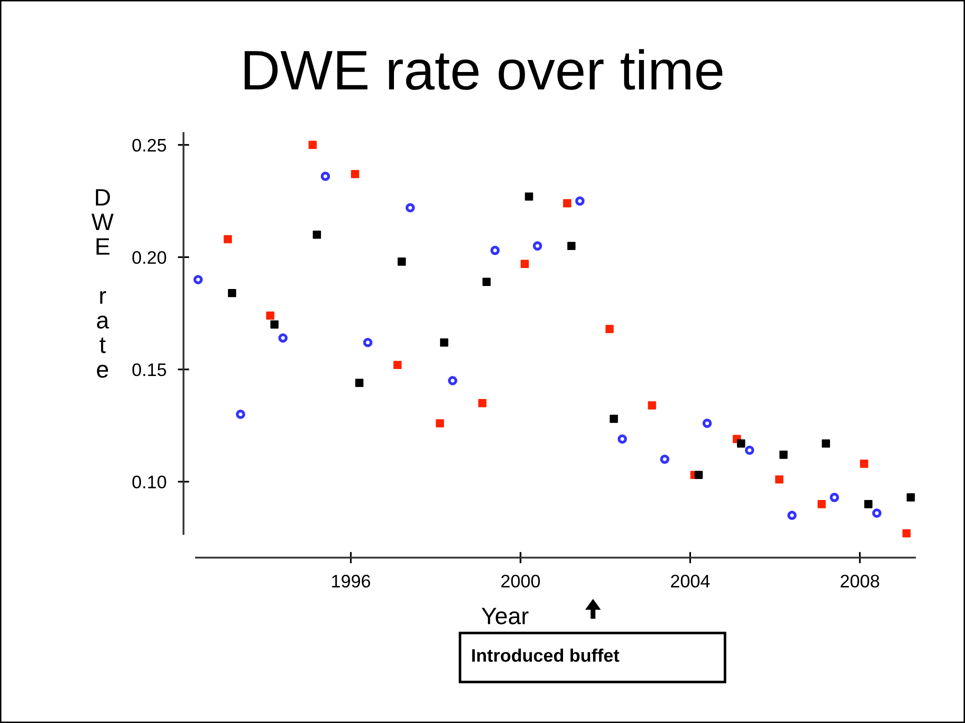 The height and width of the screenshot is (723, 965). What do you see at coordinates (102, 283) in the screenshot?
I see `text: DWE rate` at bounding box center [102, 283].